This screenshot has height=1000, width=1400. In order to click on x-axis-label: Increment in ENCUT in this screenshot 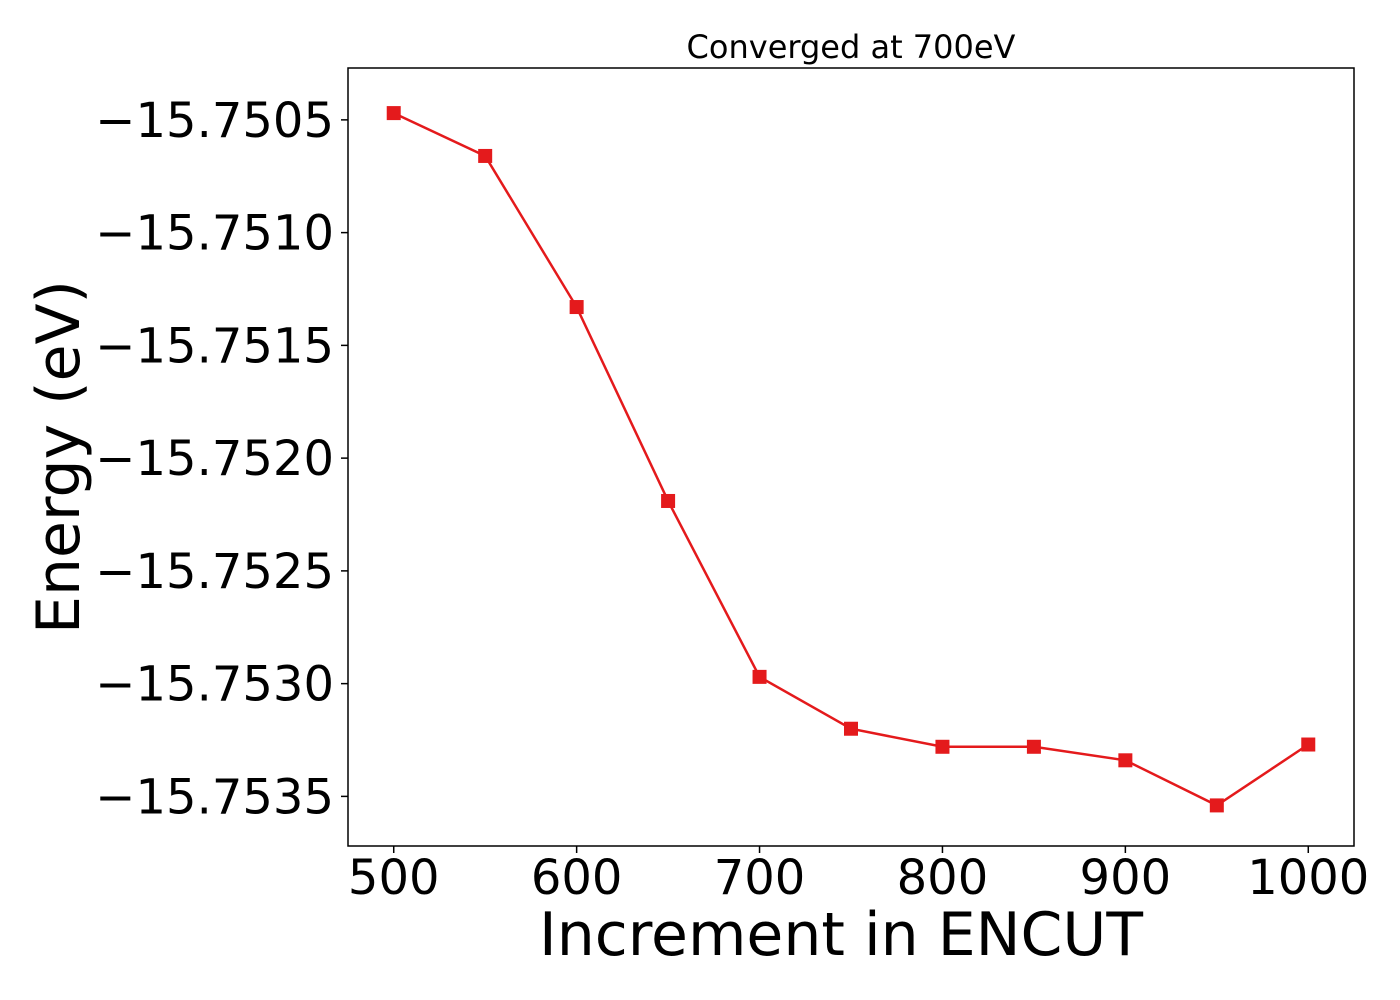, I will do `click(841, 935)`.